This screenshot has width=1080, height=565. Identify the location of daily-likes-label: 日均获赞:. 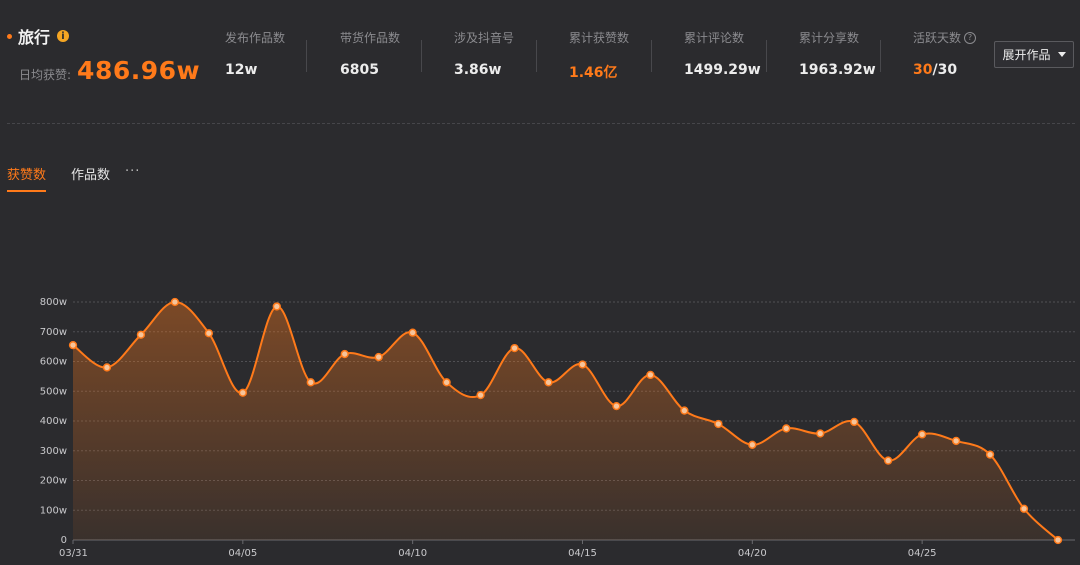
(45, 75).